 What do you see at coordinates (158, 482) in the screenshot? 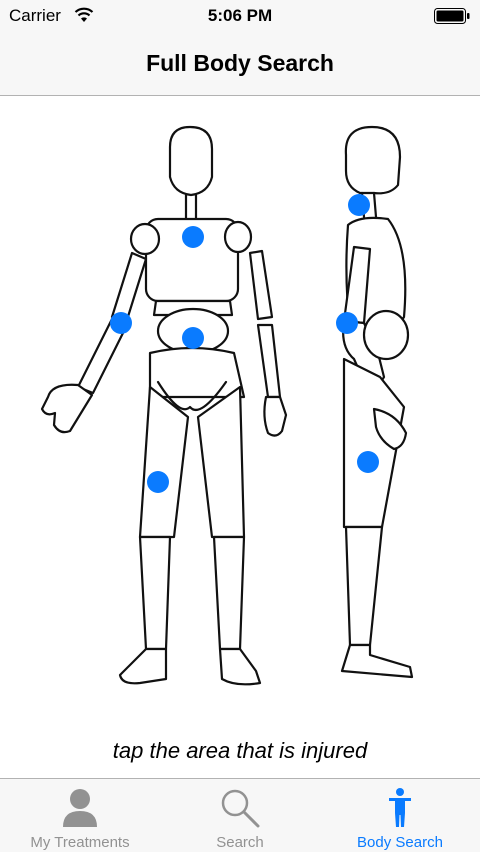
I see `hotspot-front-left-thigh` at bounding box center [158, 482].